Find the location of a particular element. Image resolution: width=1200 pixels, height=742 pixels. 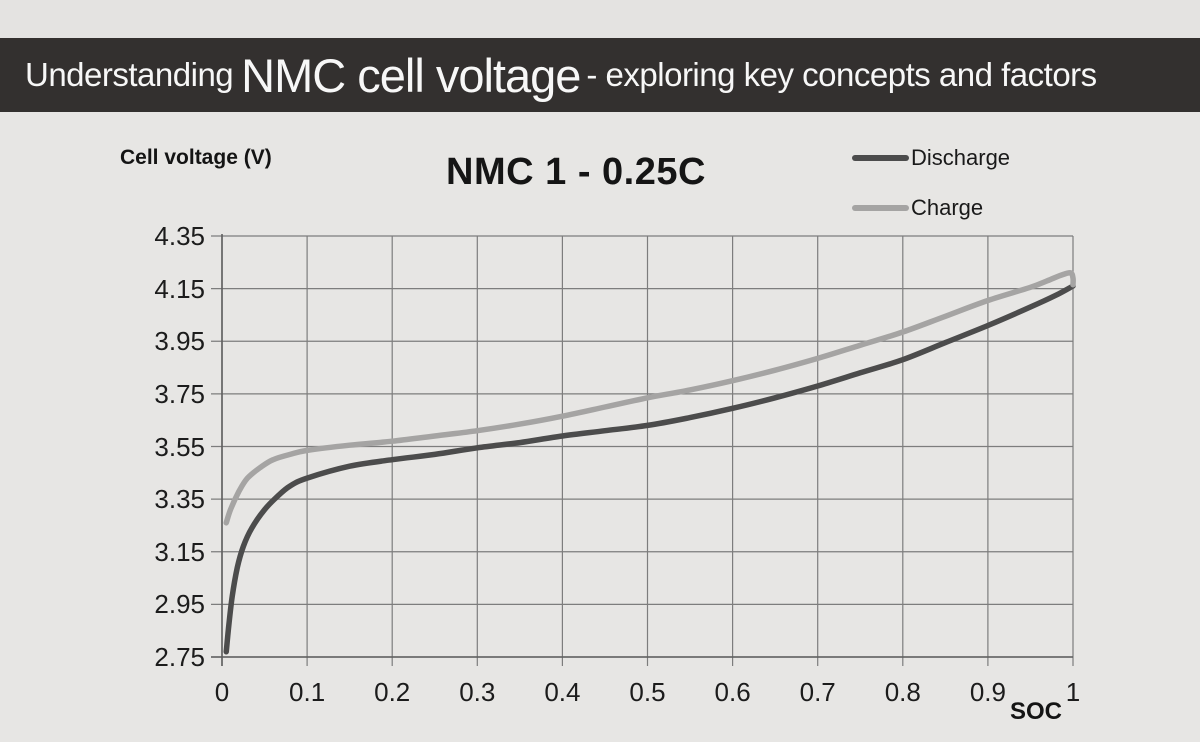

y-tick-label: 2.95 is located at coordinates (179, 604).